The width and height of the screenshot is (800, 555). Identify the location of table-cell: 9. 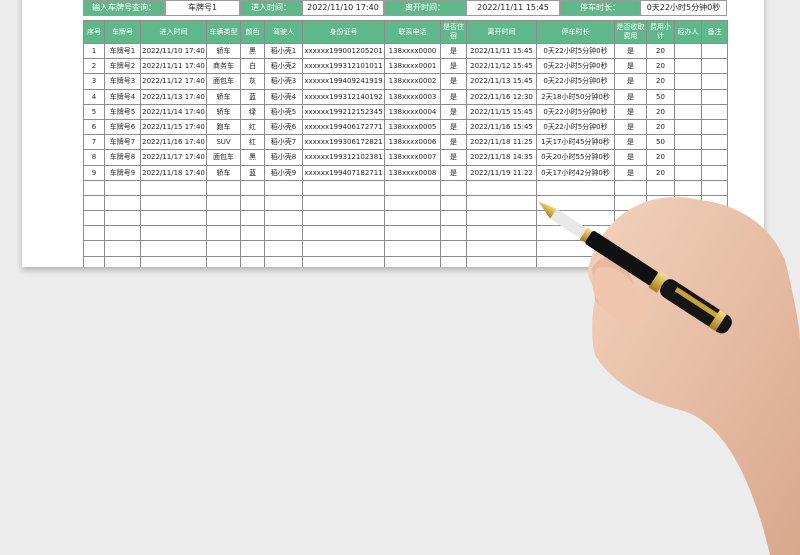
(94, 172).